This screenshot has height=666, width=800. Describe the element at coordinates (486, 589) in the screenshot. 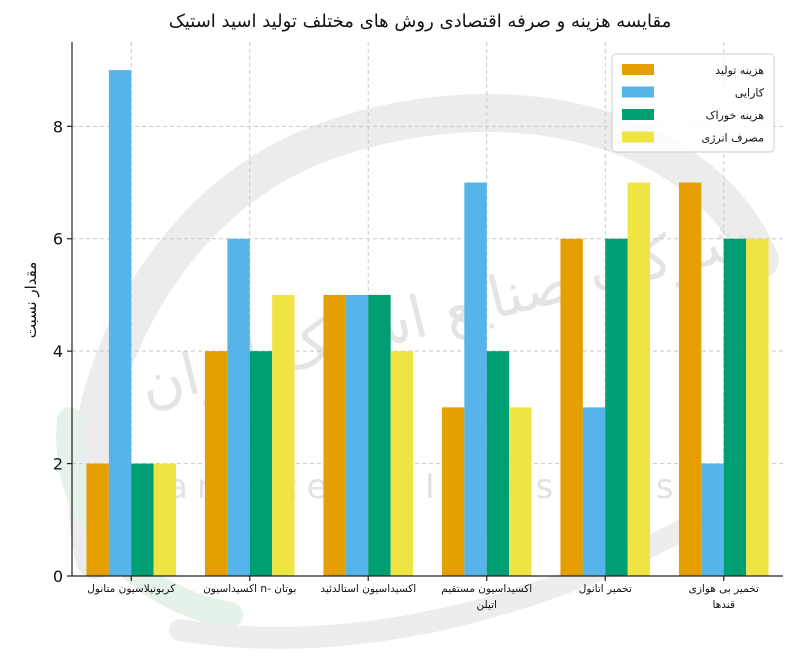

I see `x-tick-label: اکسیداسیون مستقیم` at that location.